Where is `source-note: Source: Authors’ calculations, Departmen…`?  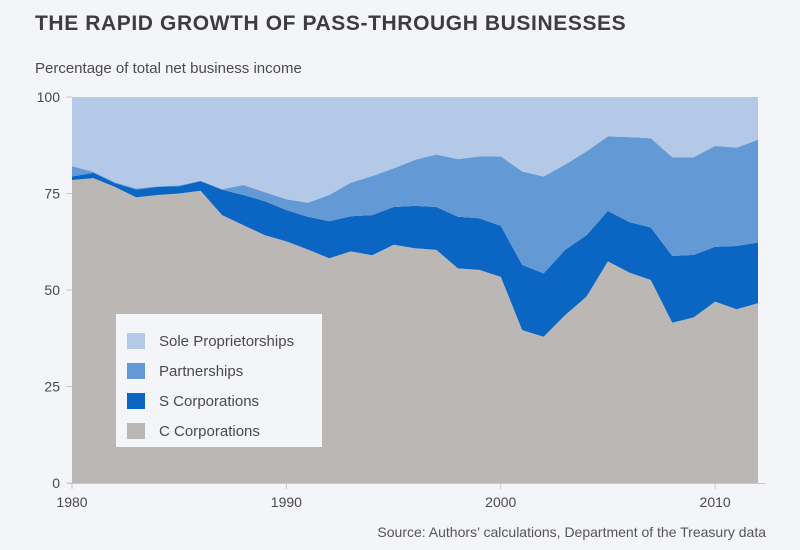 source-note: Source: Authors’ calculations, Departmen… is located at coordinates (571, 532).